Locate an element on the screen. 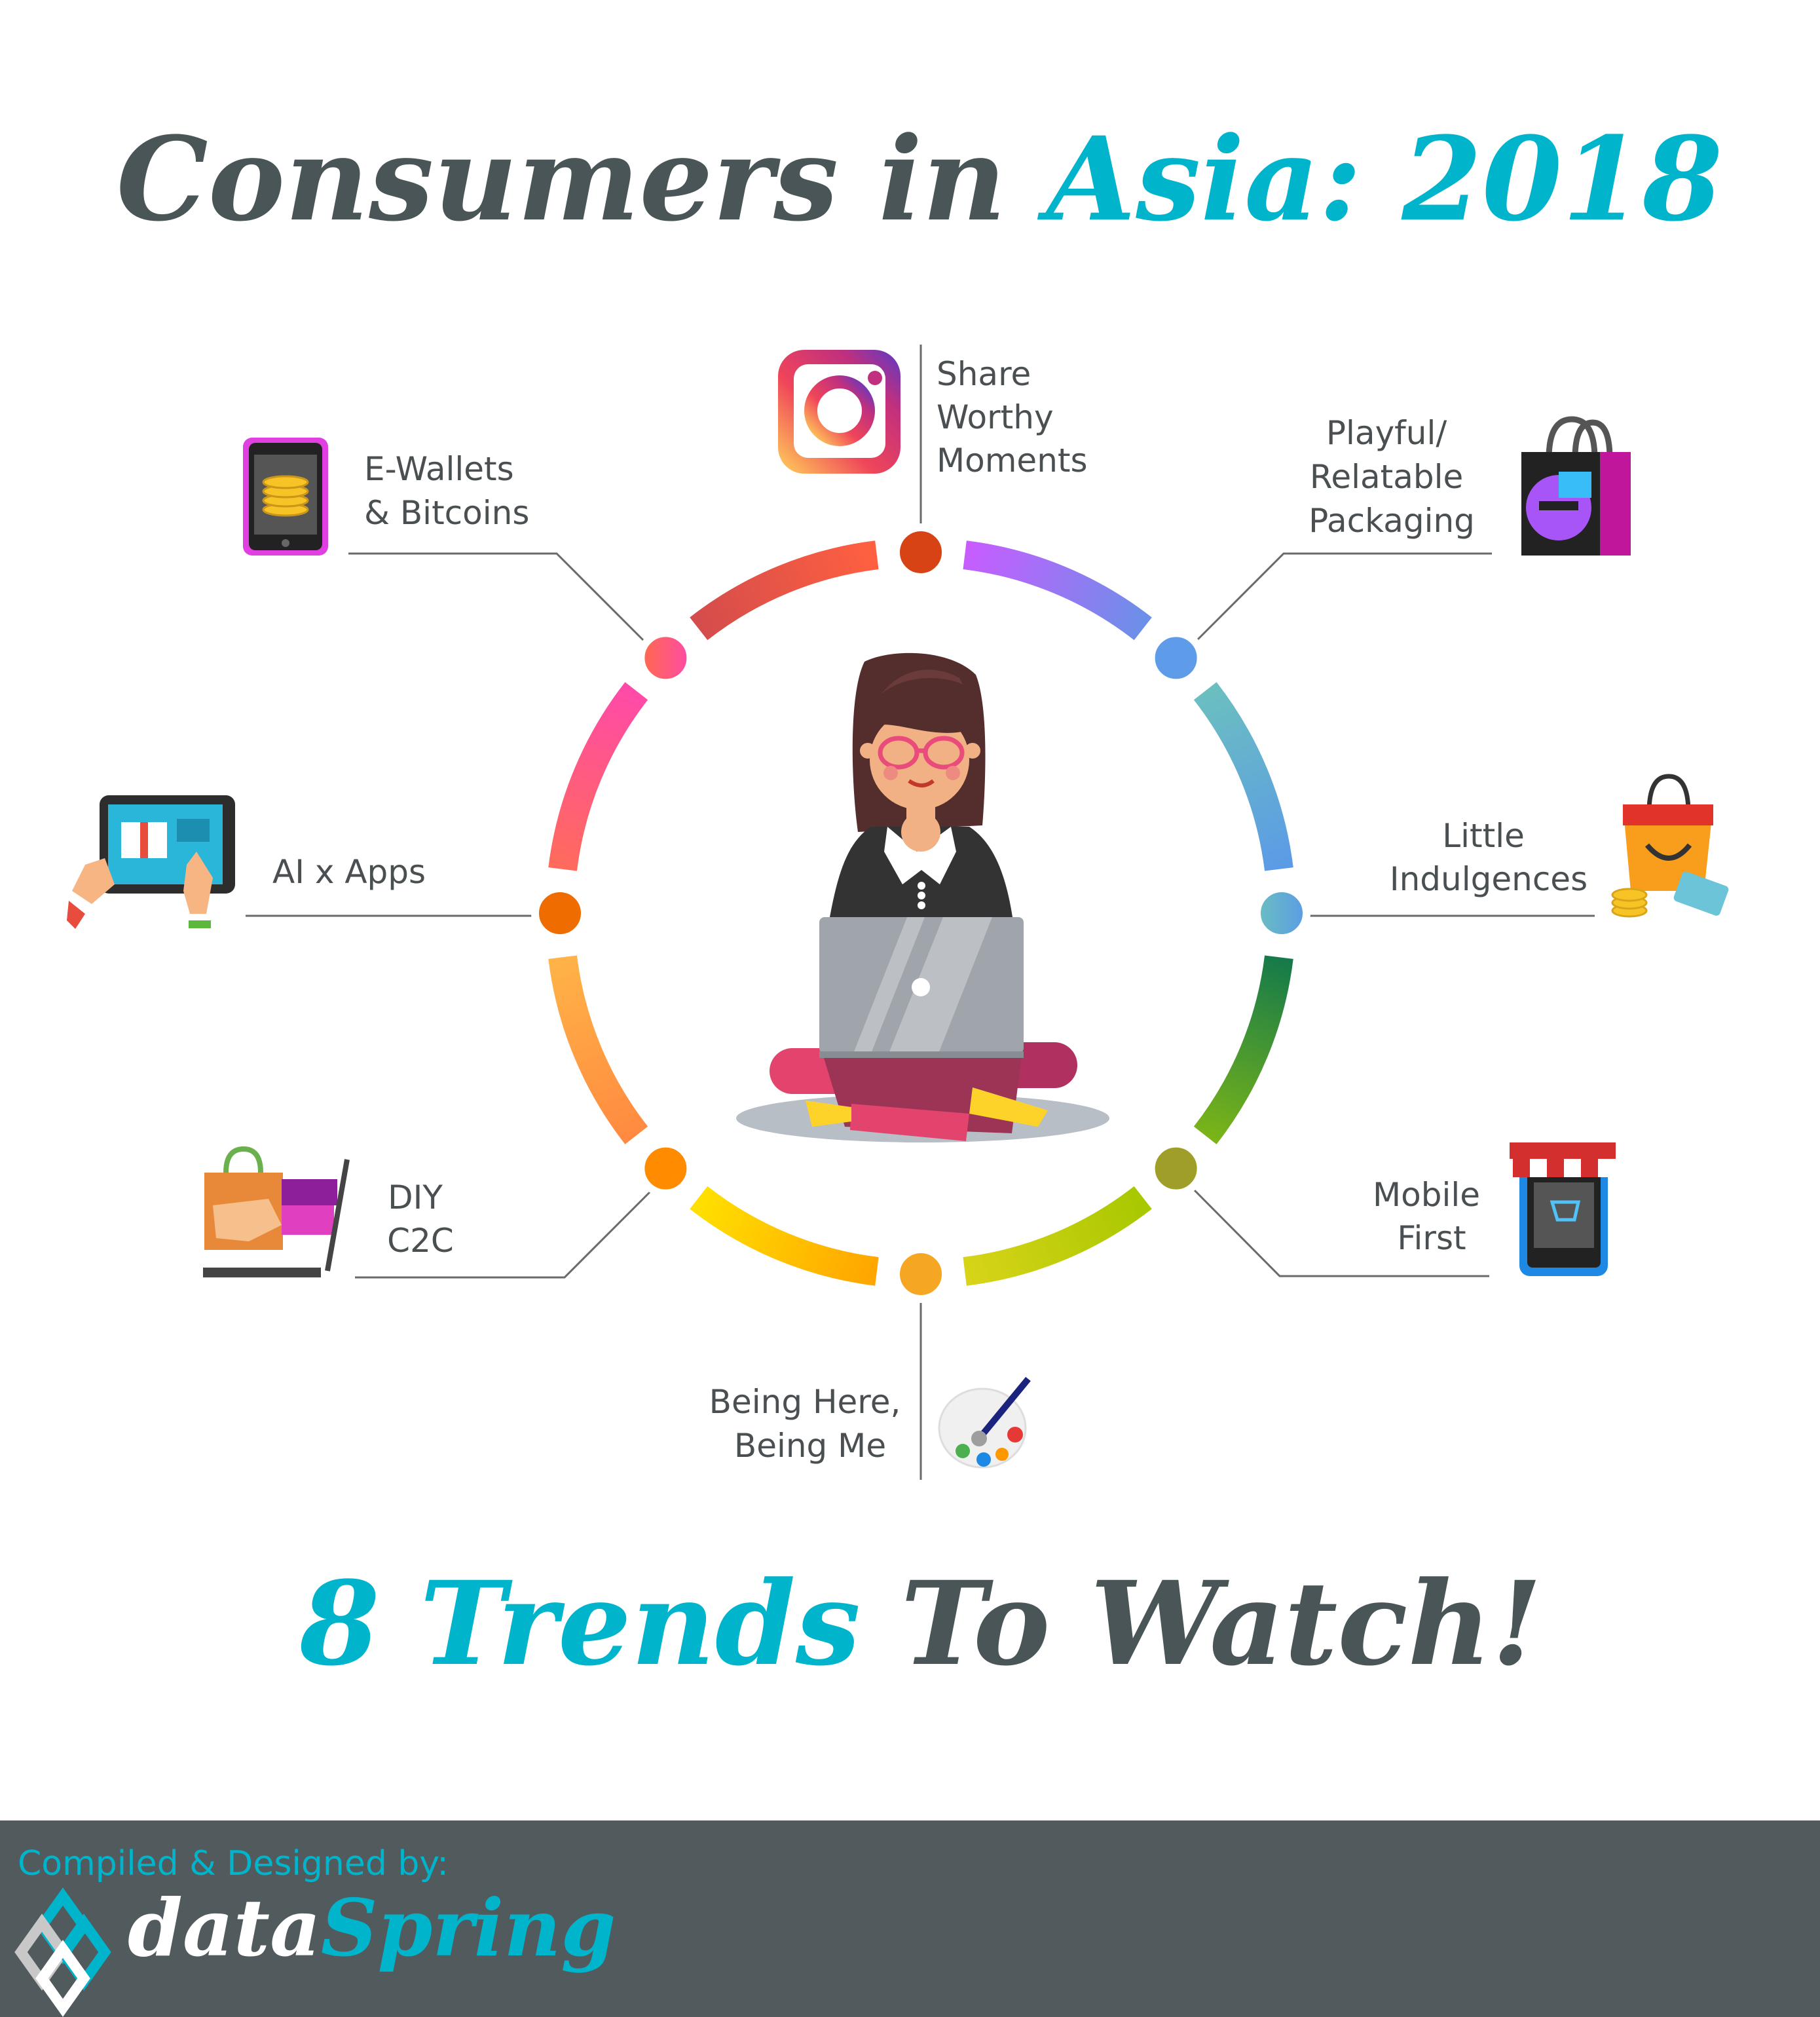  trend-label-little-indulgences: Little Indulgences is located at coordinates (1489, 857).